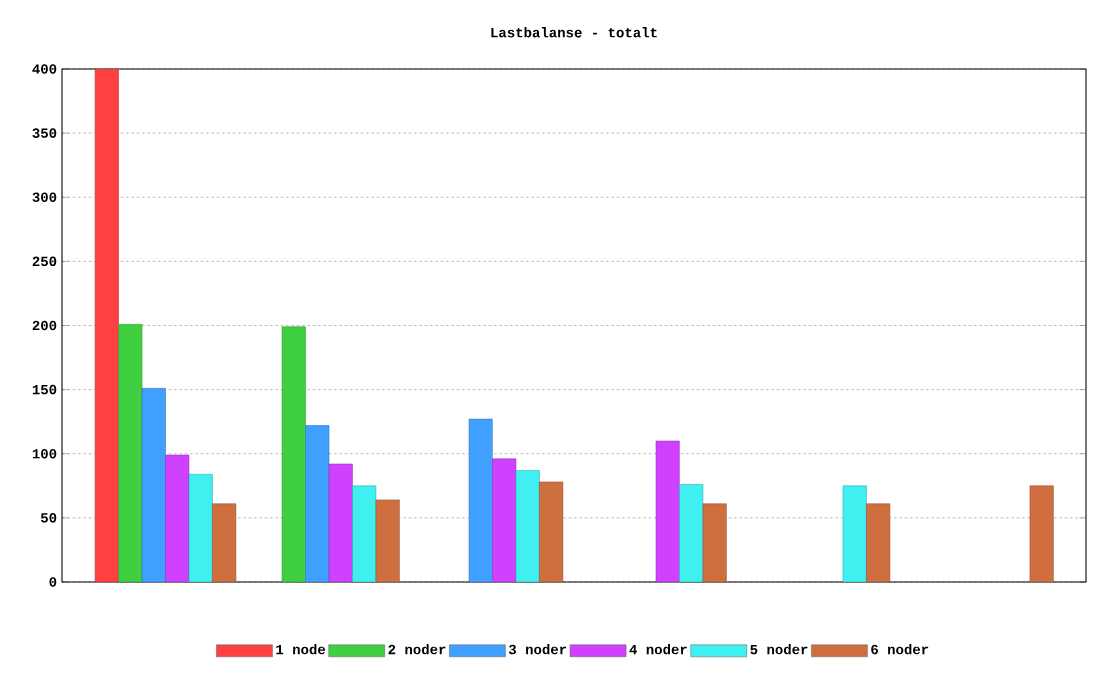 Image resolution: width=1109 pixels, height=677 pixels. What do you see at coordinates (900, 649) in the screenshot?
I see `legend-label: 6 noder` at bounding box center [900, 649].